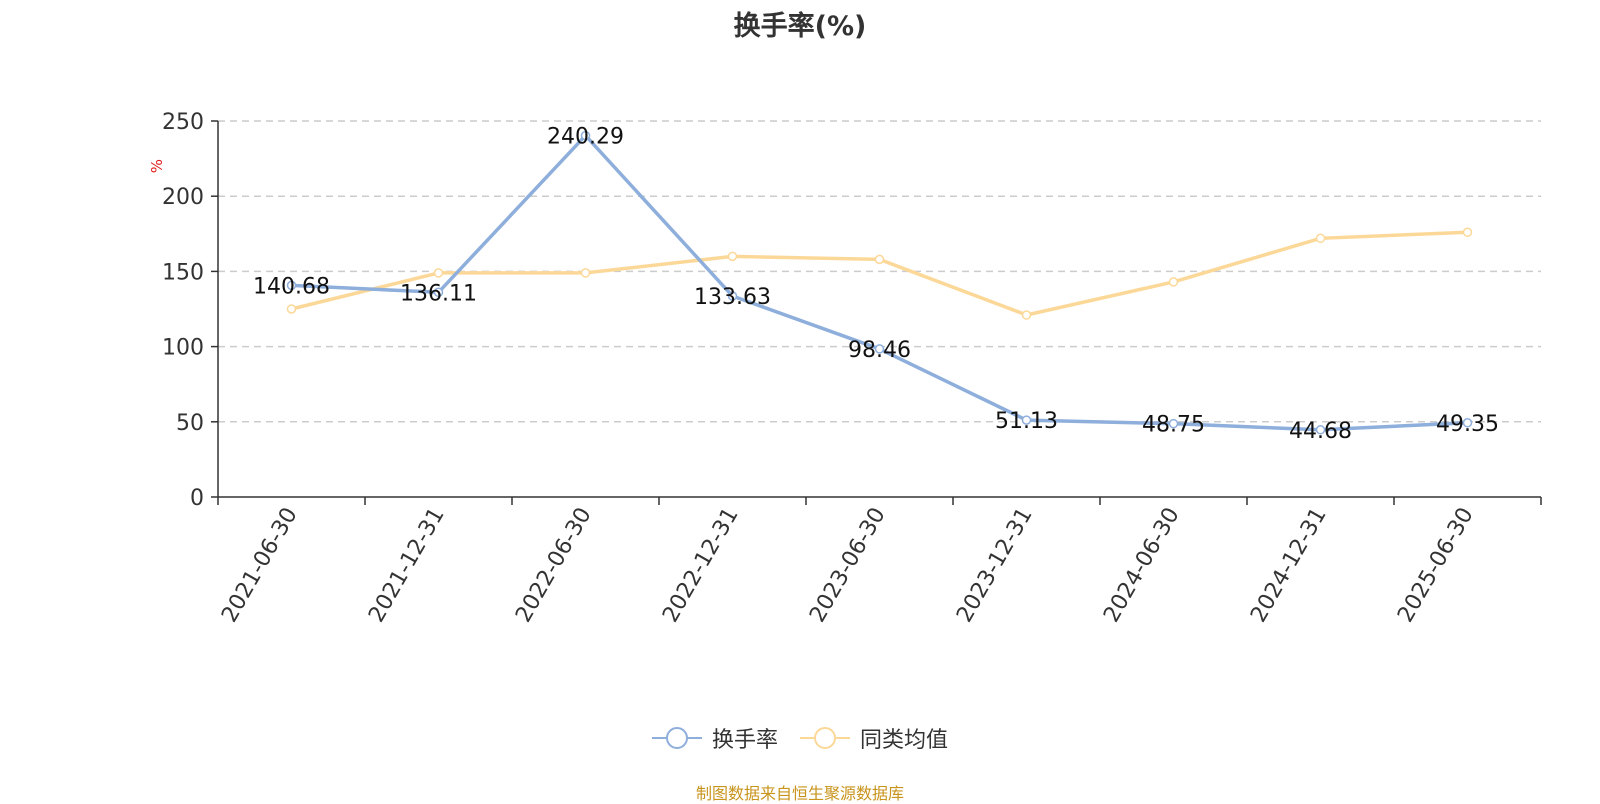 The image size is (1600, 804). What do you see at coordinates (183, 122) in the screenshot?
I see `y-tick-label: 250` at bounding box center [183, 122].